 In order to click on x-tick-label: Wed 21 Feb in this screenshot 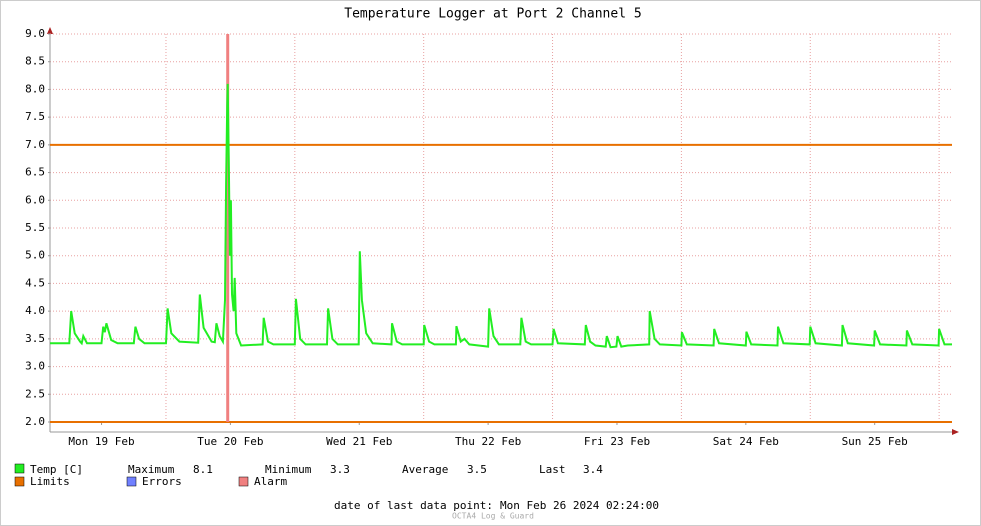, I will do `click(359, 441)`.